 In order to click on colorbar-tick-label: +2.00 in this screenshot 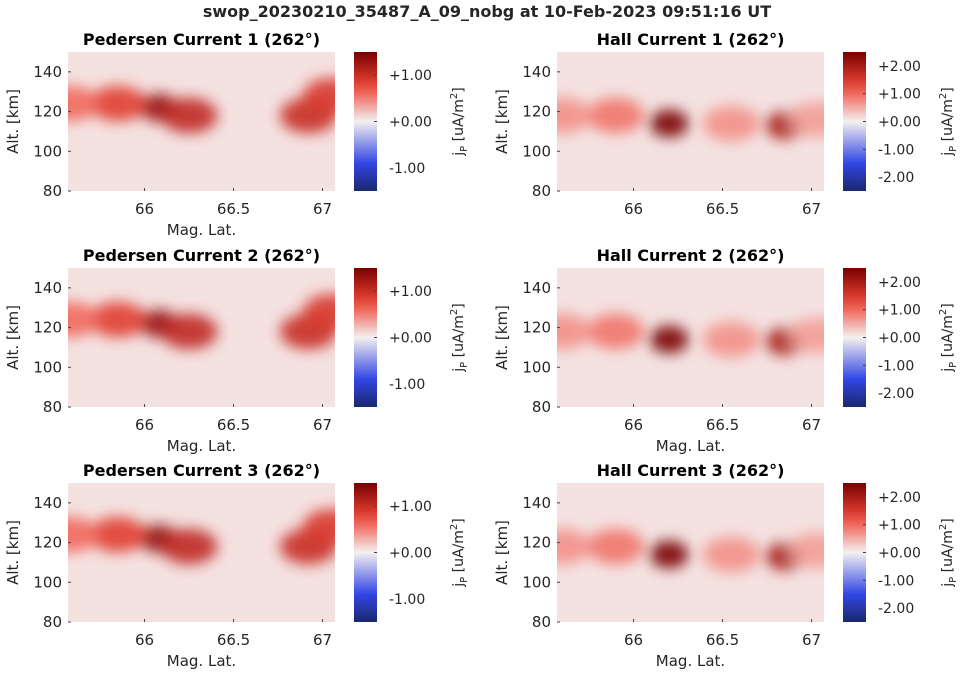, I will do `click(899, 498)`.